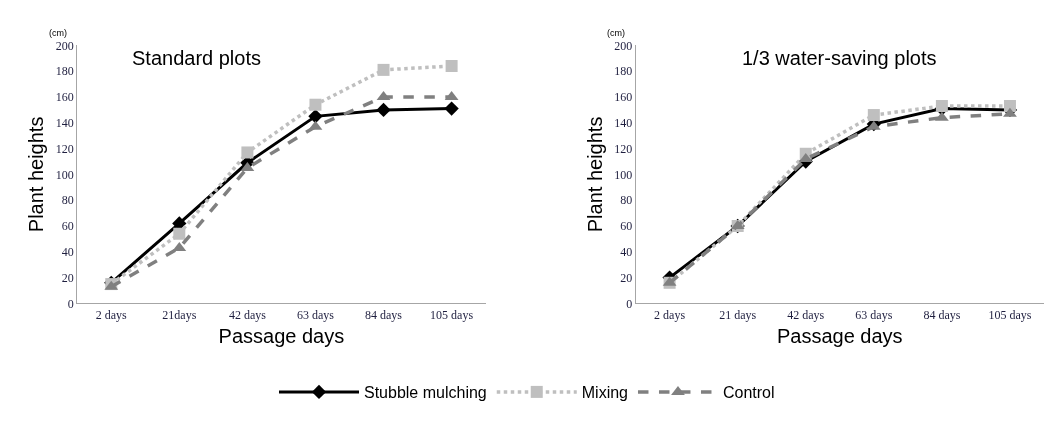  Describe the element at coordinates (839, 58) in the screenshot. I see `chart-title: 1/3 water-saving plots` at that location.